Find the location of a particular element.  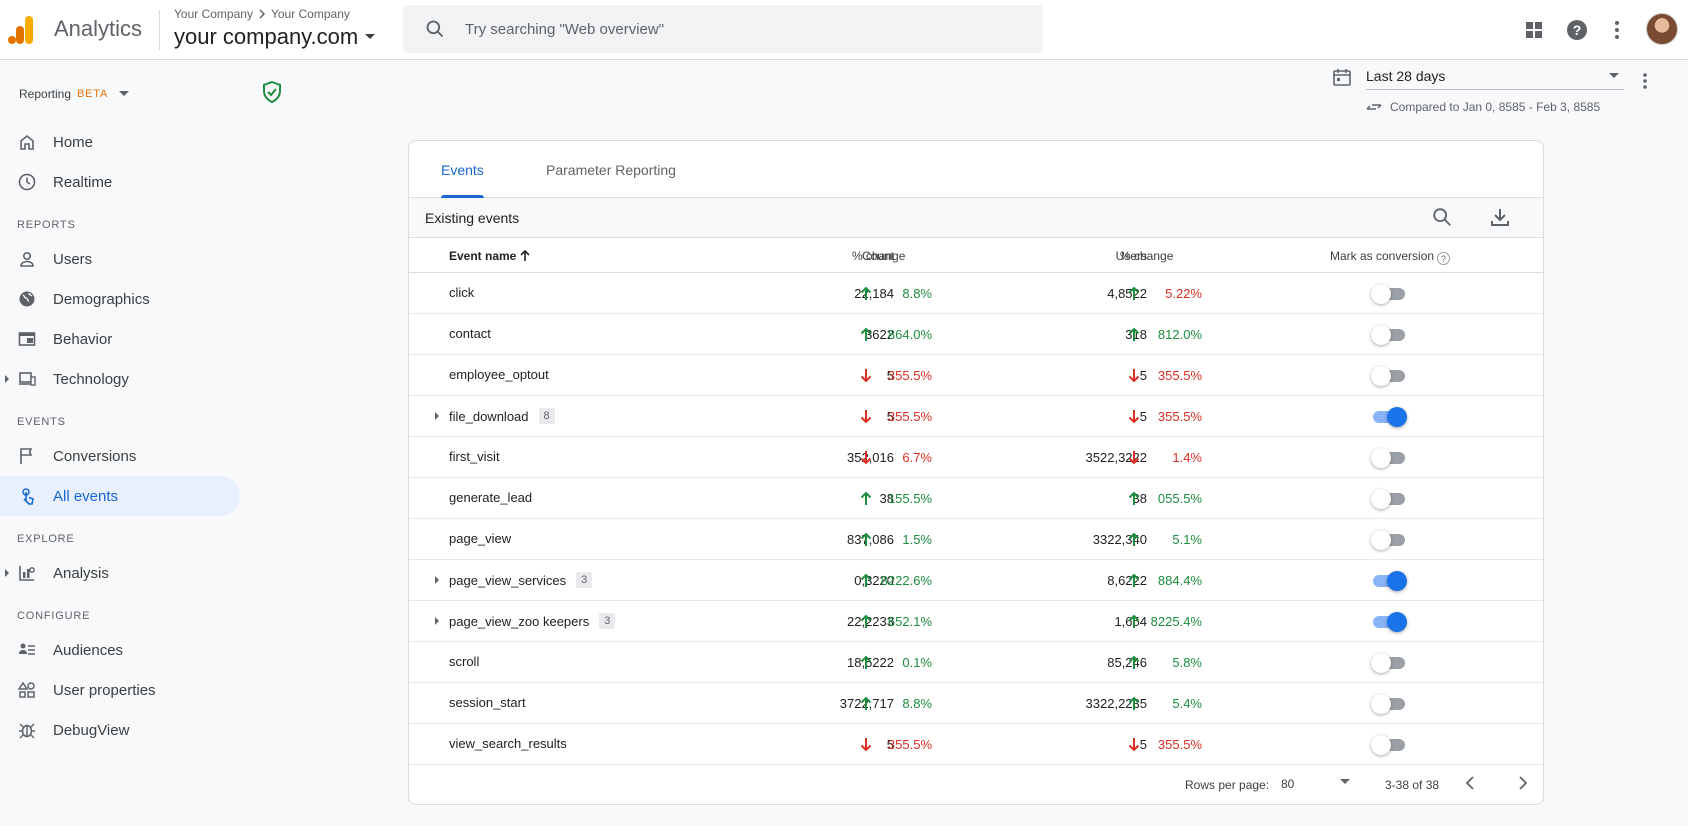

table-row: view_search_results 5 355.5% 5 355.5% is located at coordinates (976, 744).